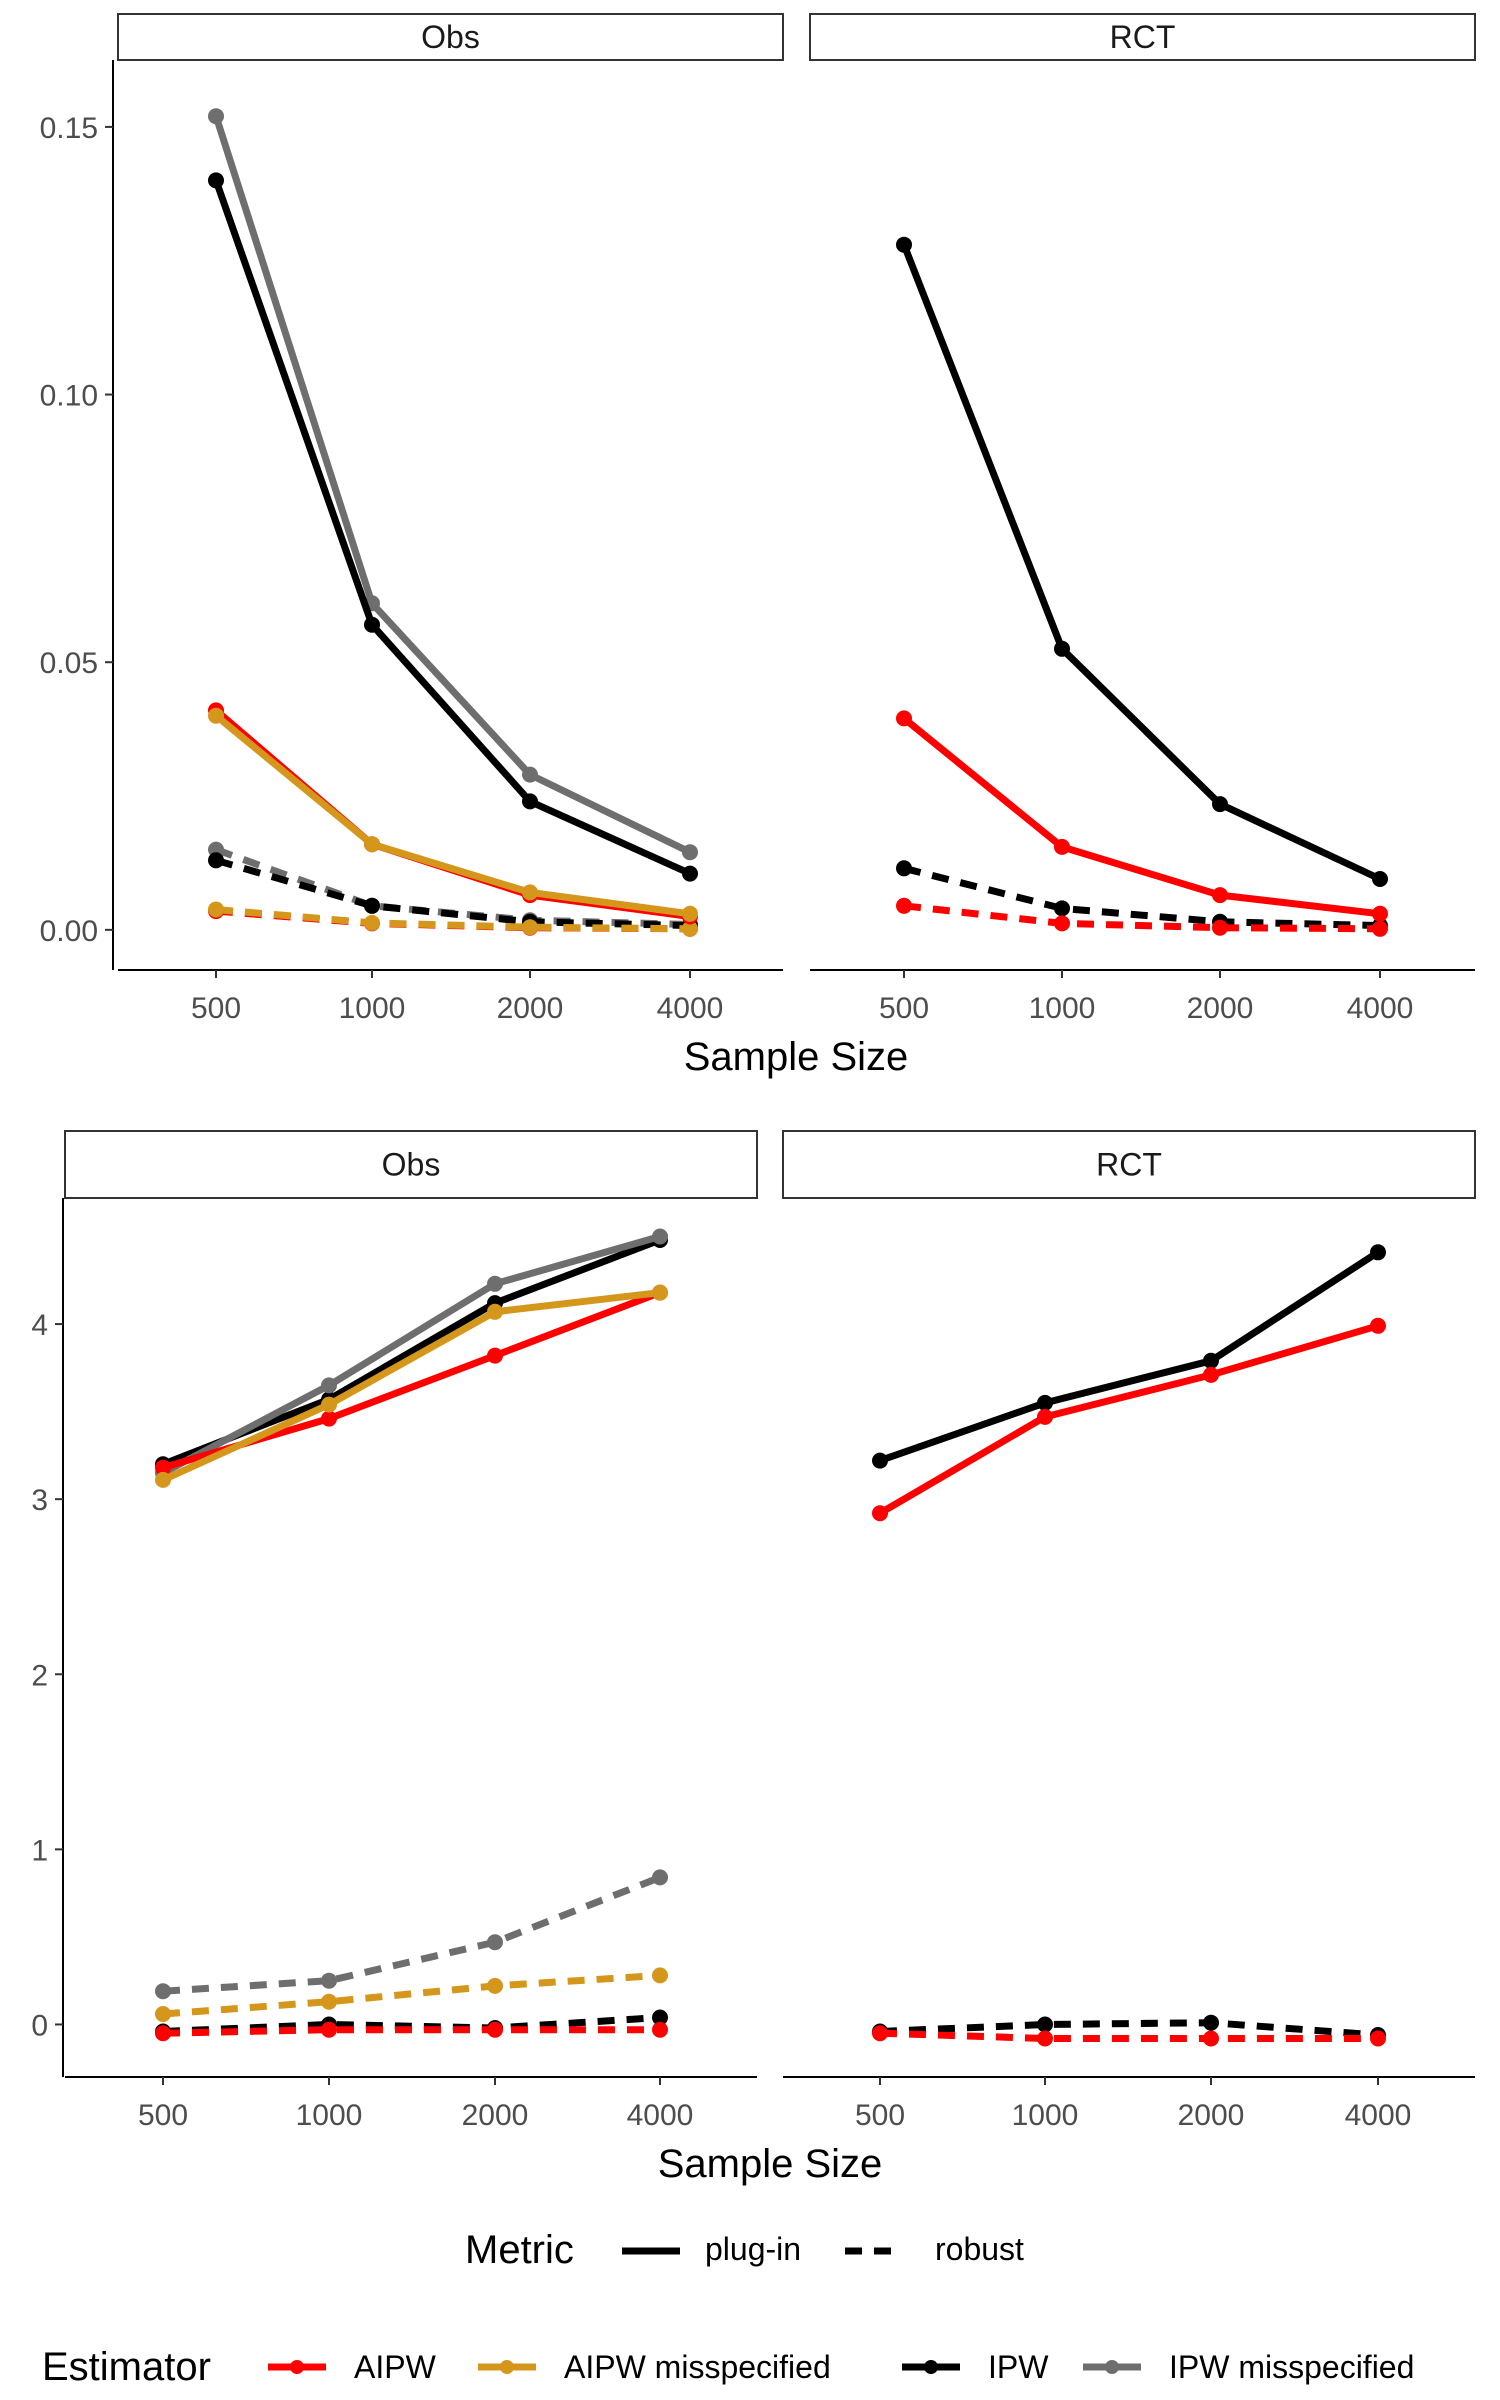 This screenshot has height=2400, width=1500. I want to click on legend-key-ipw, so click(931, 2367).